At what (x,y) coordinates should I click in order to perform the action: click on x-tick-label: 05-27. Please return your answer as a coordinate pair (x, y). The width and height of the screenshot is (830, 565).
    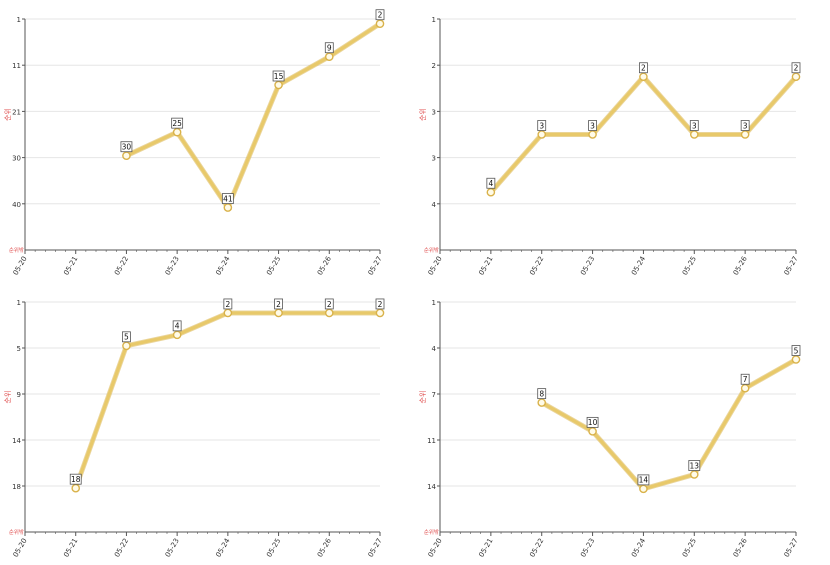
    Looking at the image, I should click on (791, 548).